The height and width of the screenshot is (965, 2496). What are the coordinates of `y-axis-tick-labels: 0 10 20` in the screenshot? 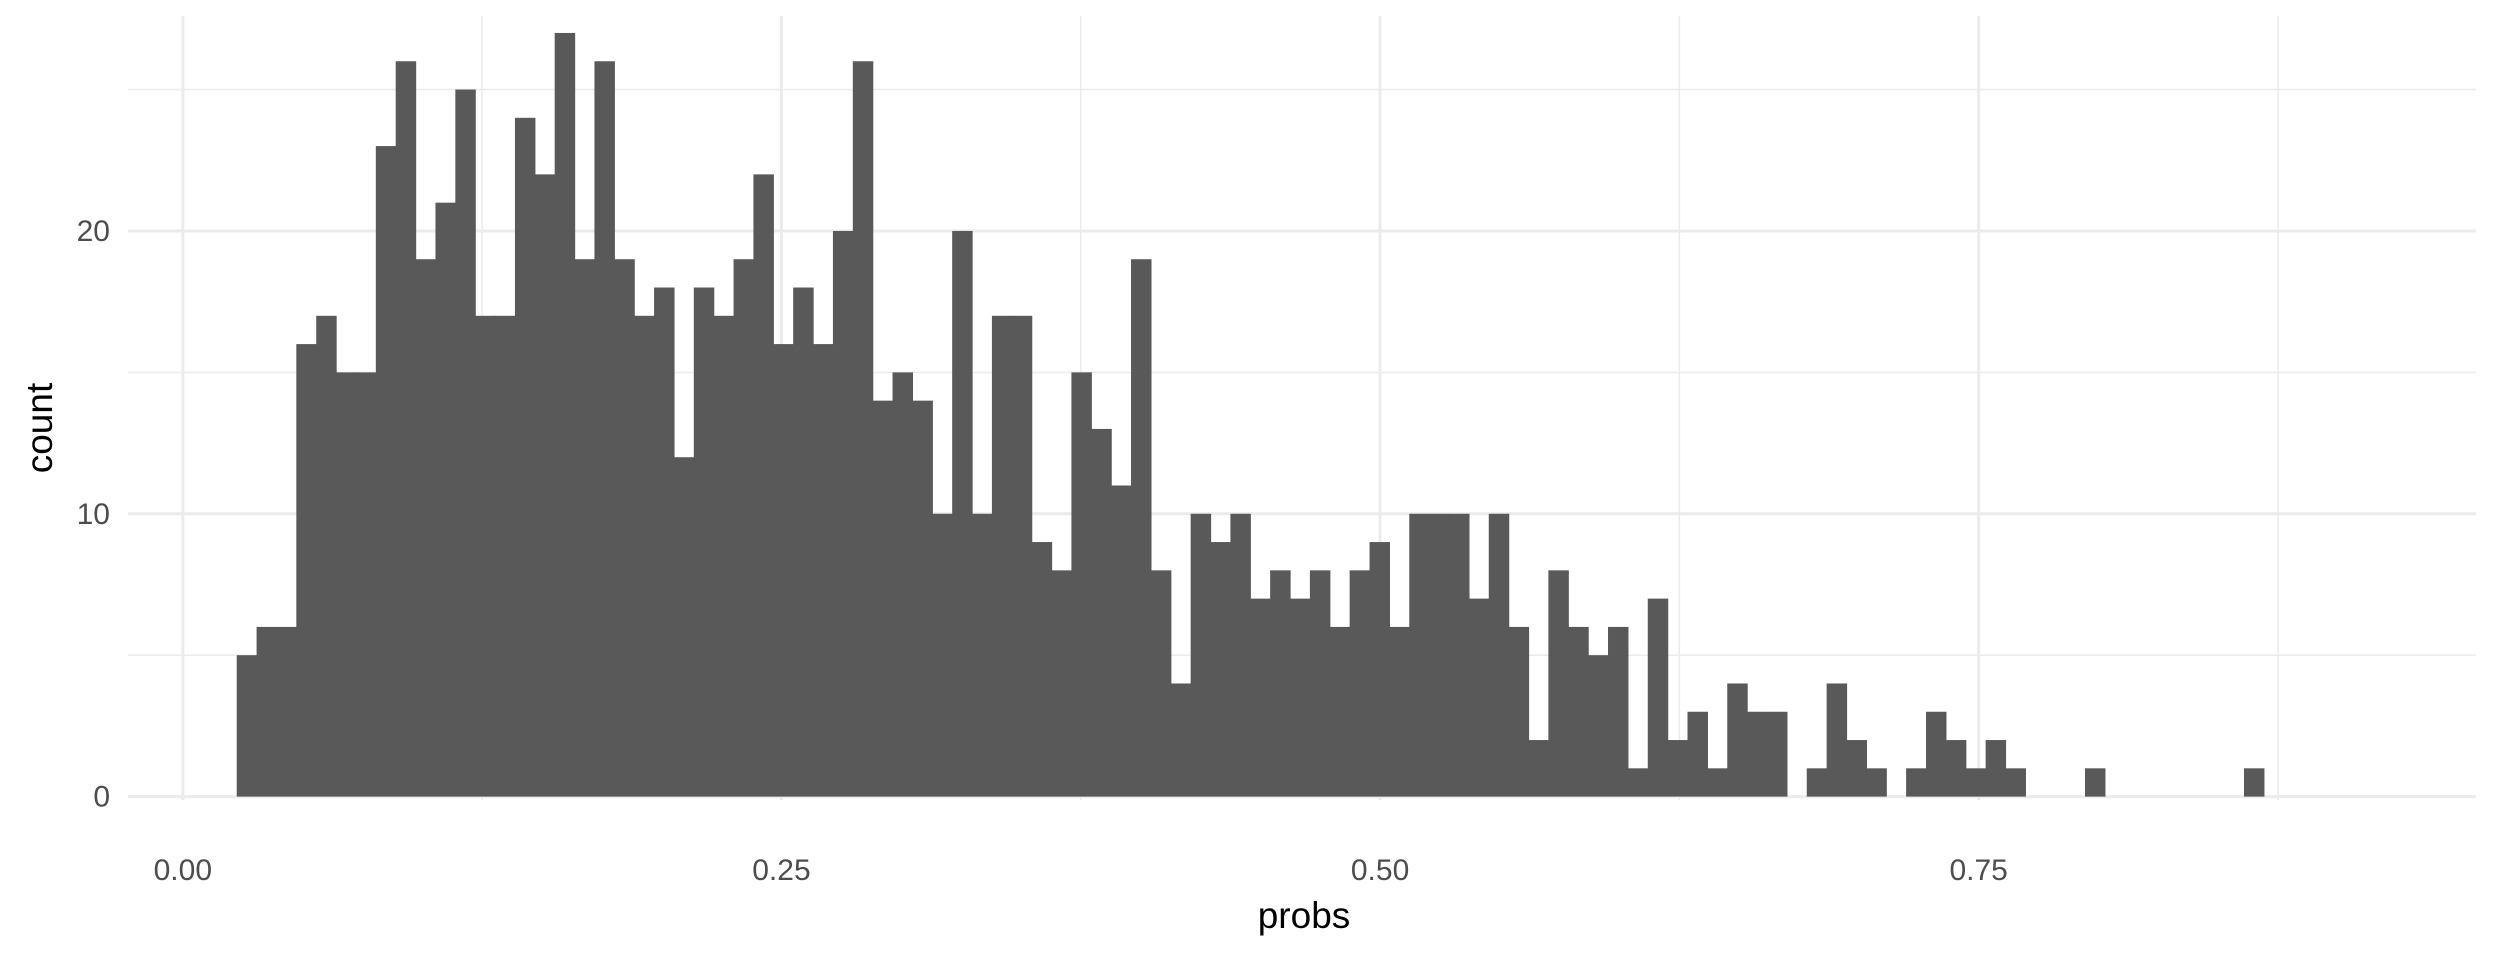 It's located at (93, 514).